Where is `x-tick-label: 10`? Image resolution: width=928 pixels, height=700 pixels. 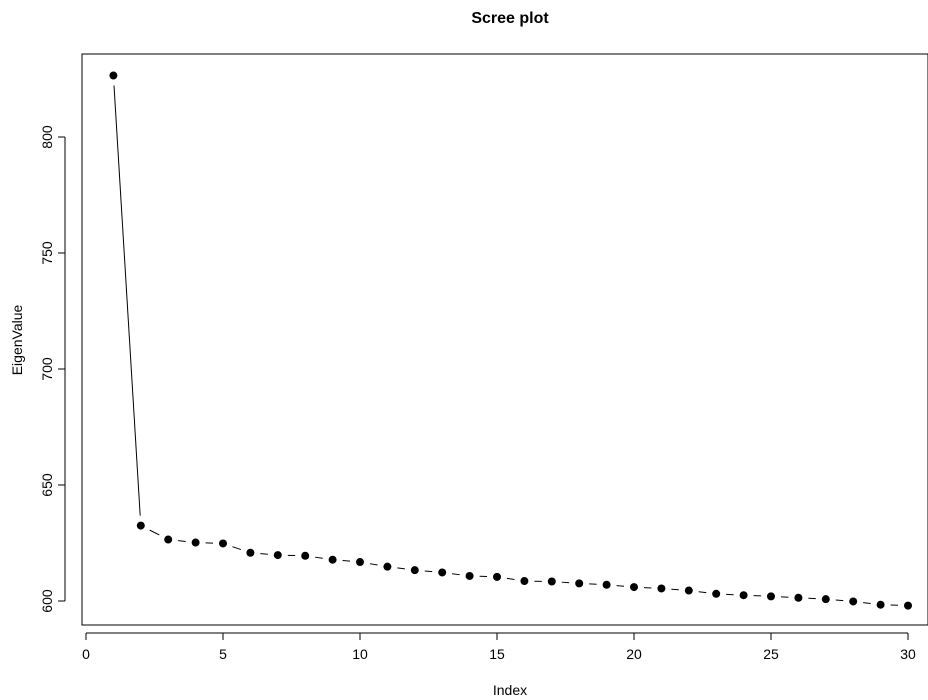 x-tick-label: 10 is located at coordinates (360, 654).